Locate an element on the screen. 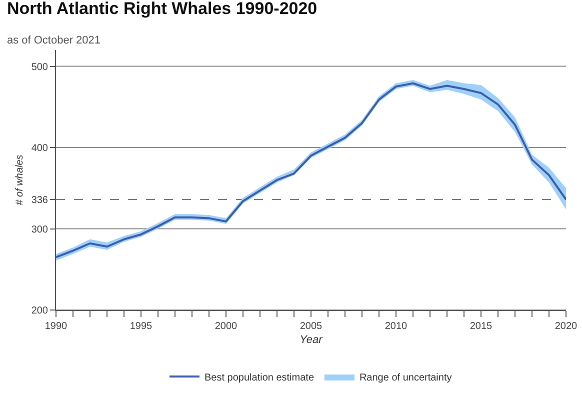  x-tick-label: 1995 is located at coordinates (141, 326).